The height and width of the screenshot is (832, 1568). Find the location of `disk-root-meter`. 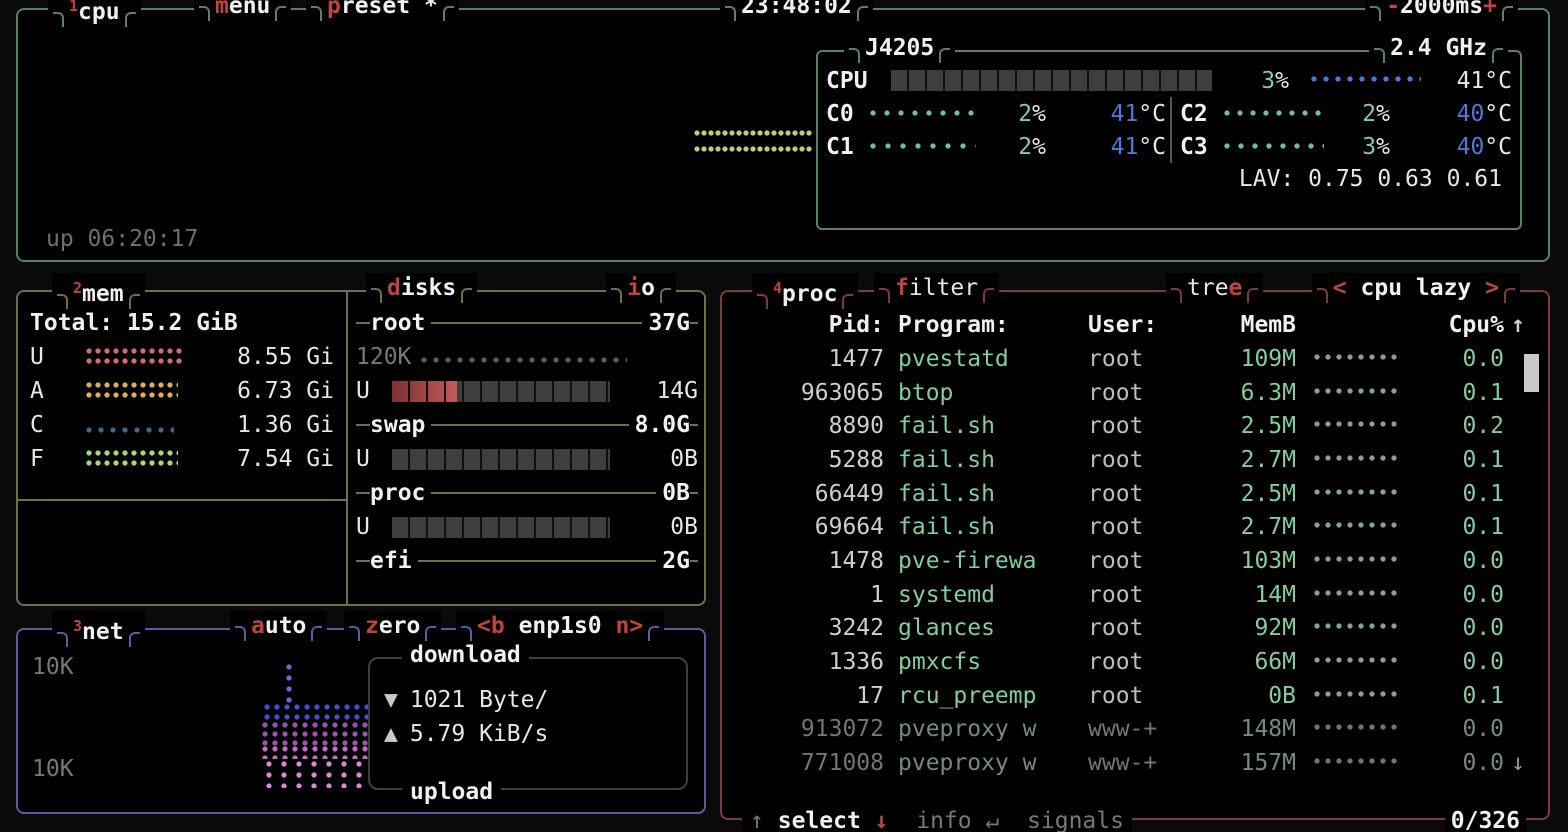

disk-root-meter is located at coordinates (501, 391).